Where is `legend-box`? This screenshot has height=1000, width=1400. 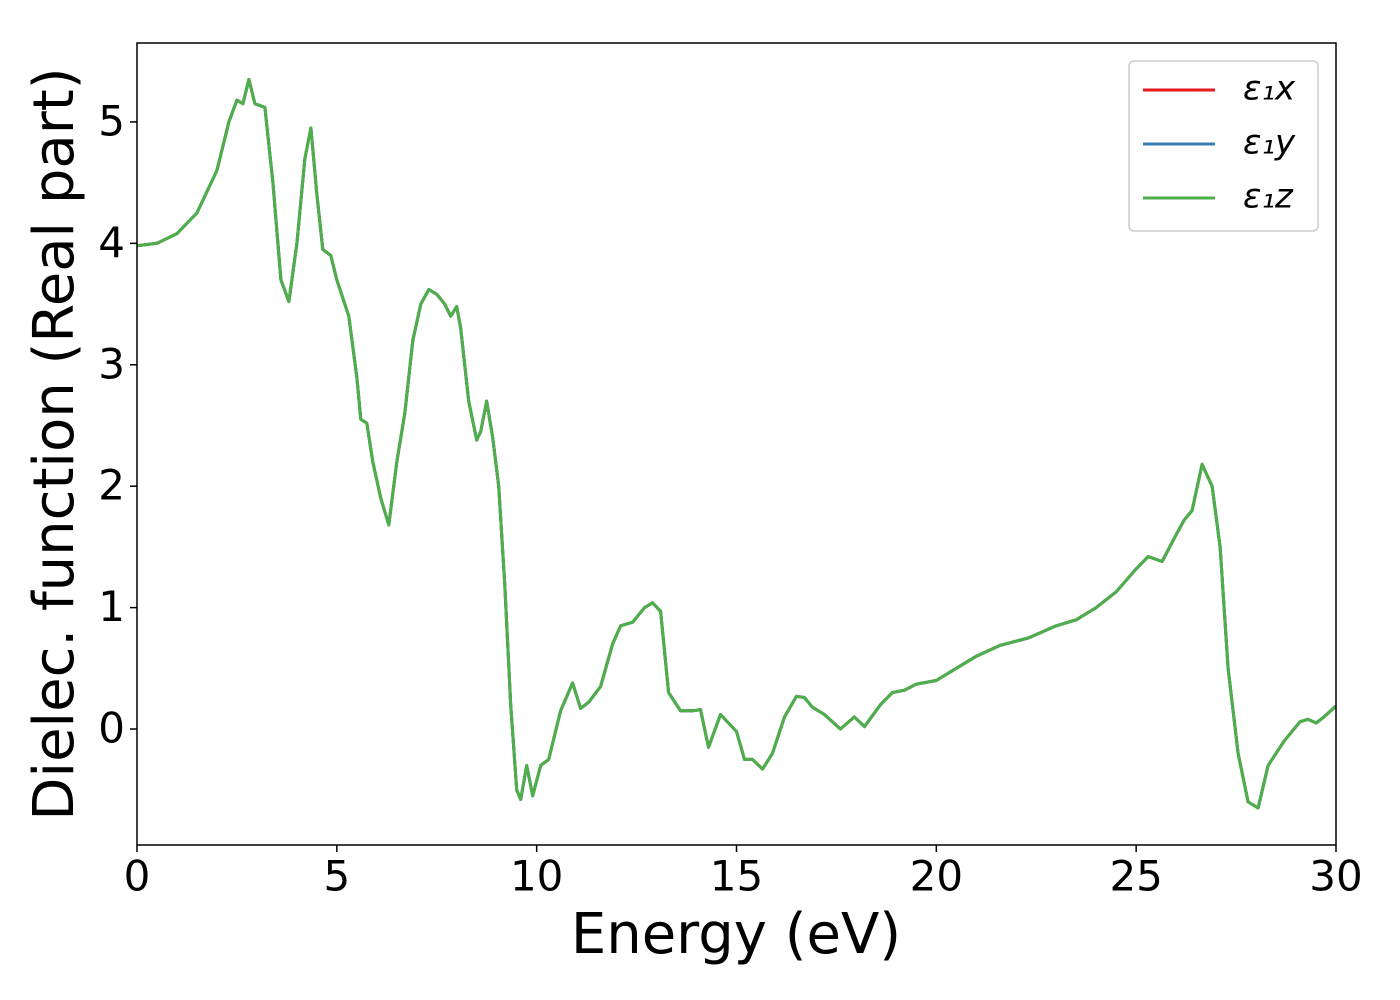
legend-box is located at coordinates (1223, 146).